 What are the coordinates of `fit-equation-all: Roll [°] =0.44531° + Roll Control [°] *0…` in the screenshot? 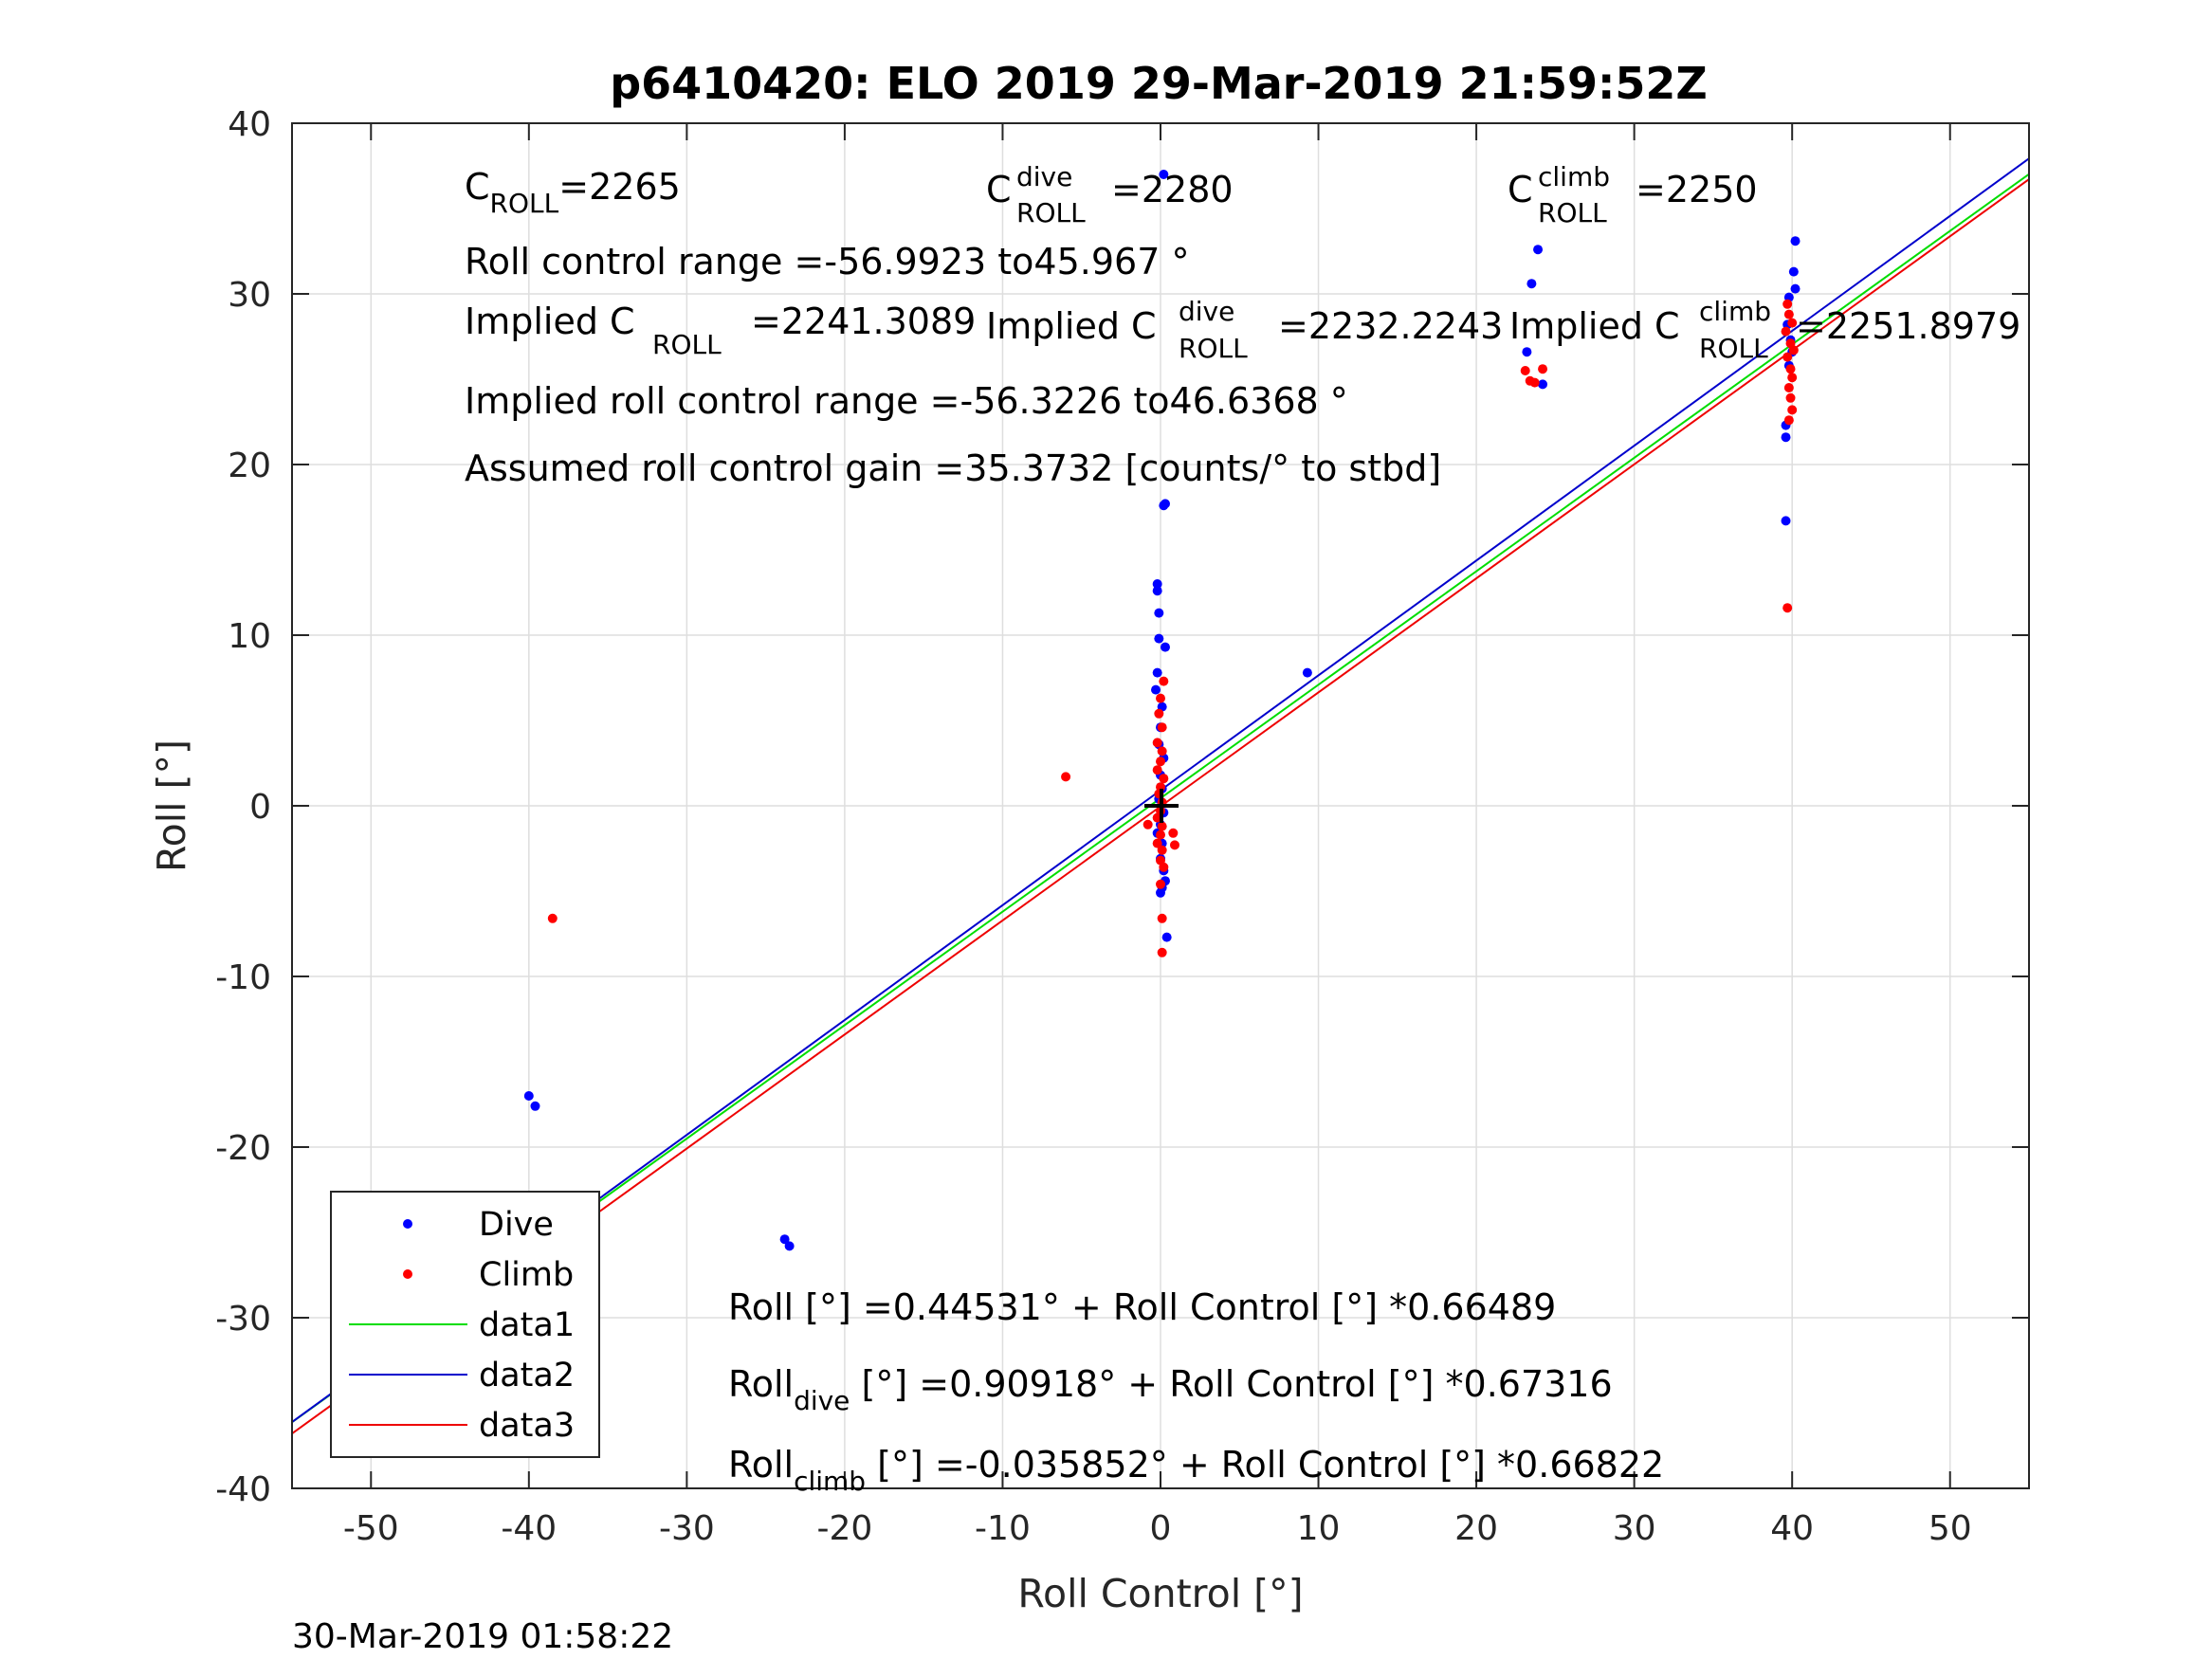 It's located at (1142, 1307).